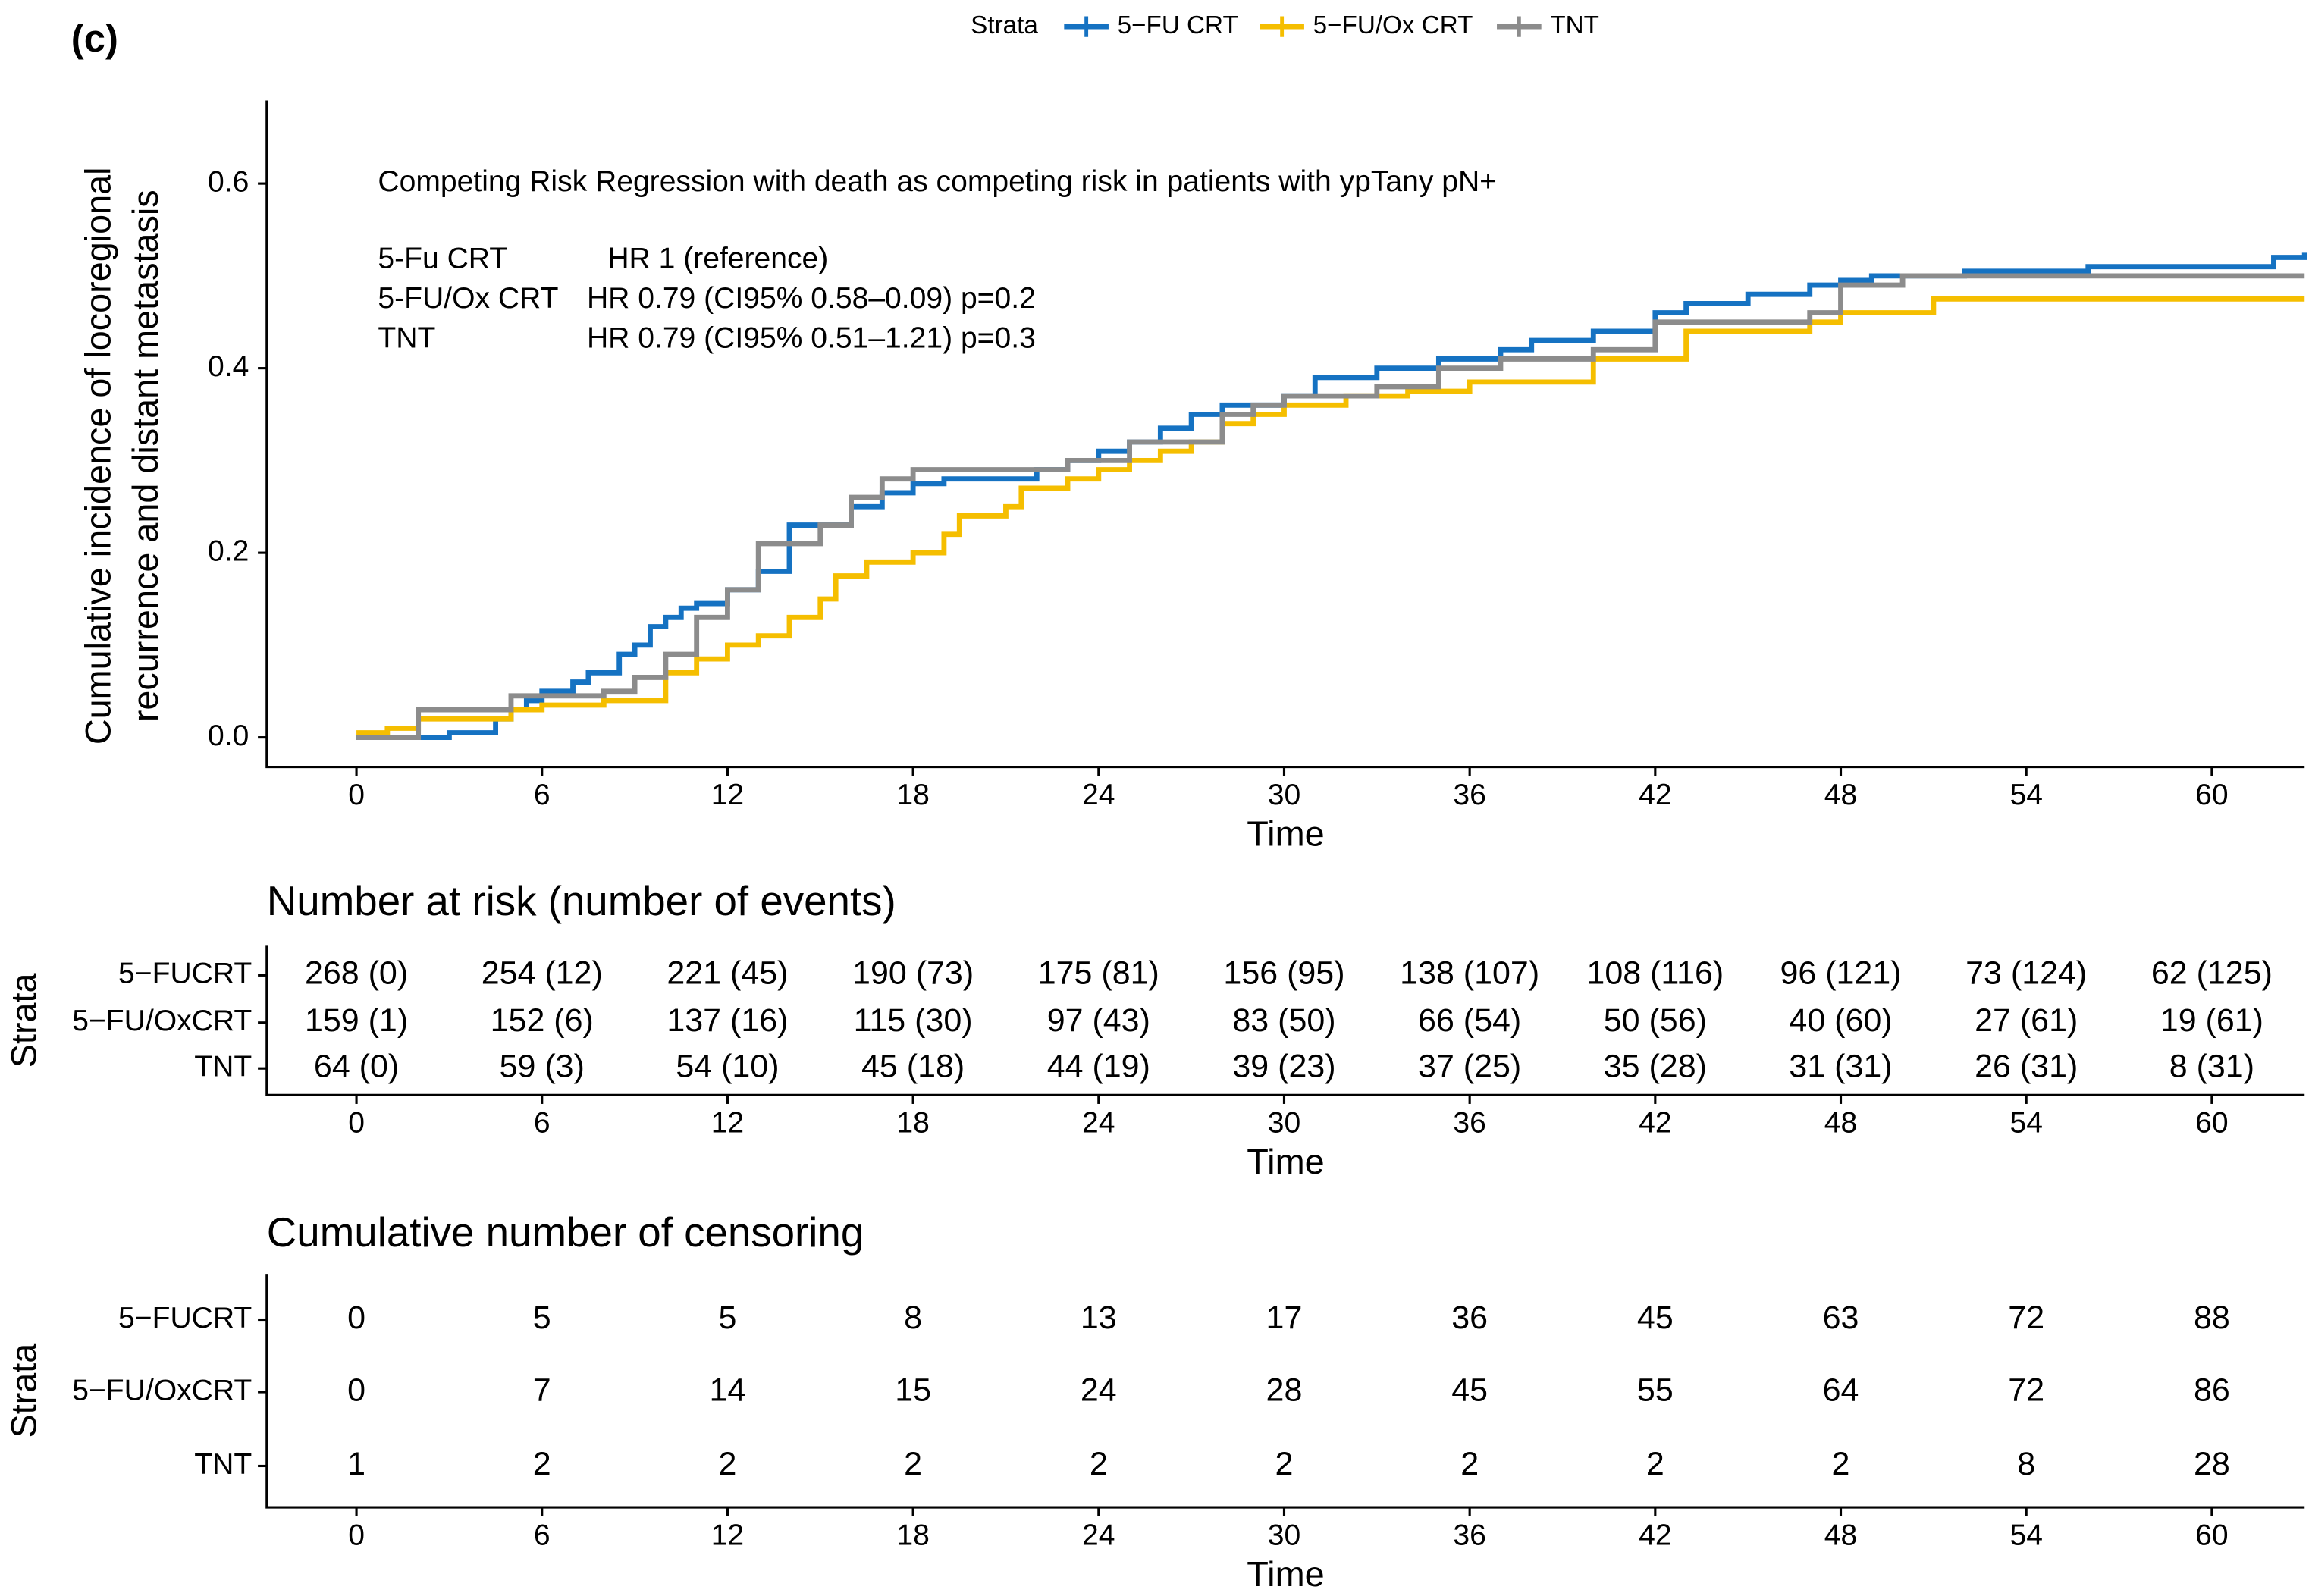 Image resolution: width=2312 pixels, height=1596 pixels. What do you see at coordinates (229, 736) in the screenshot?
I see `y-tick-label: 0.0` at bounding box center [229, 736].